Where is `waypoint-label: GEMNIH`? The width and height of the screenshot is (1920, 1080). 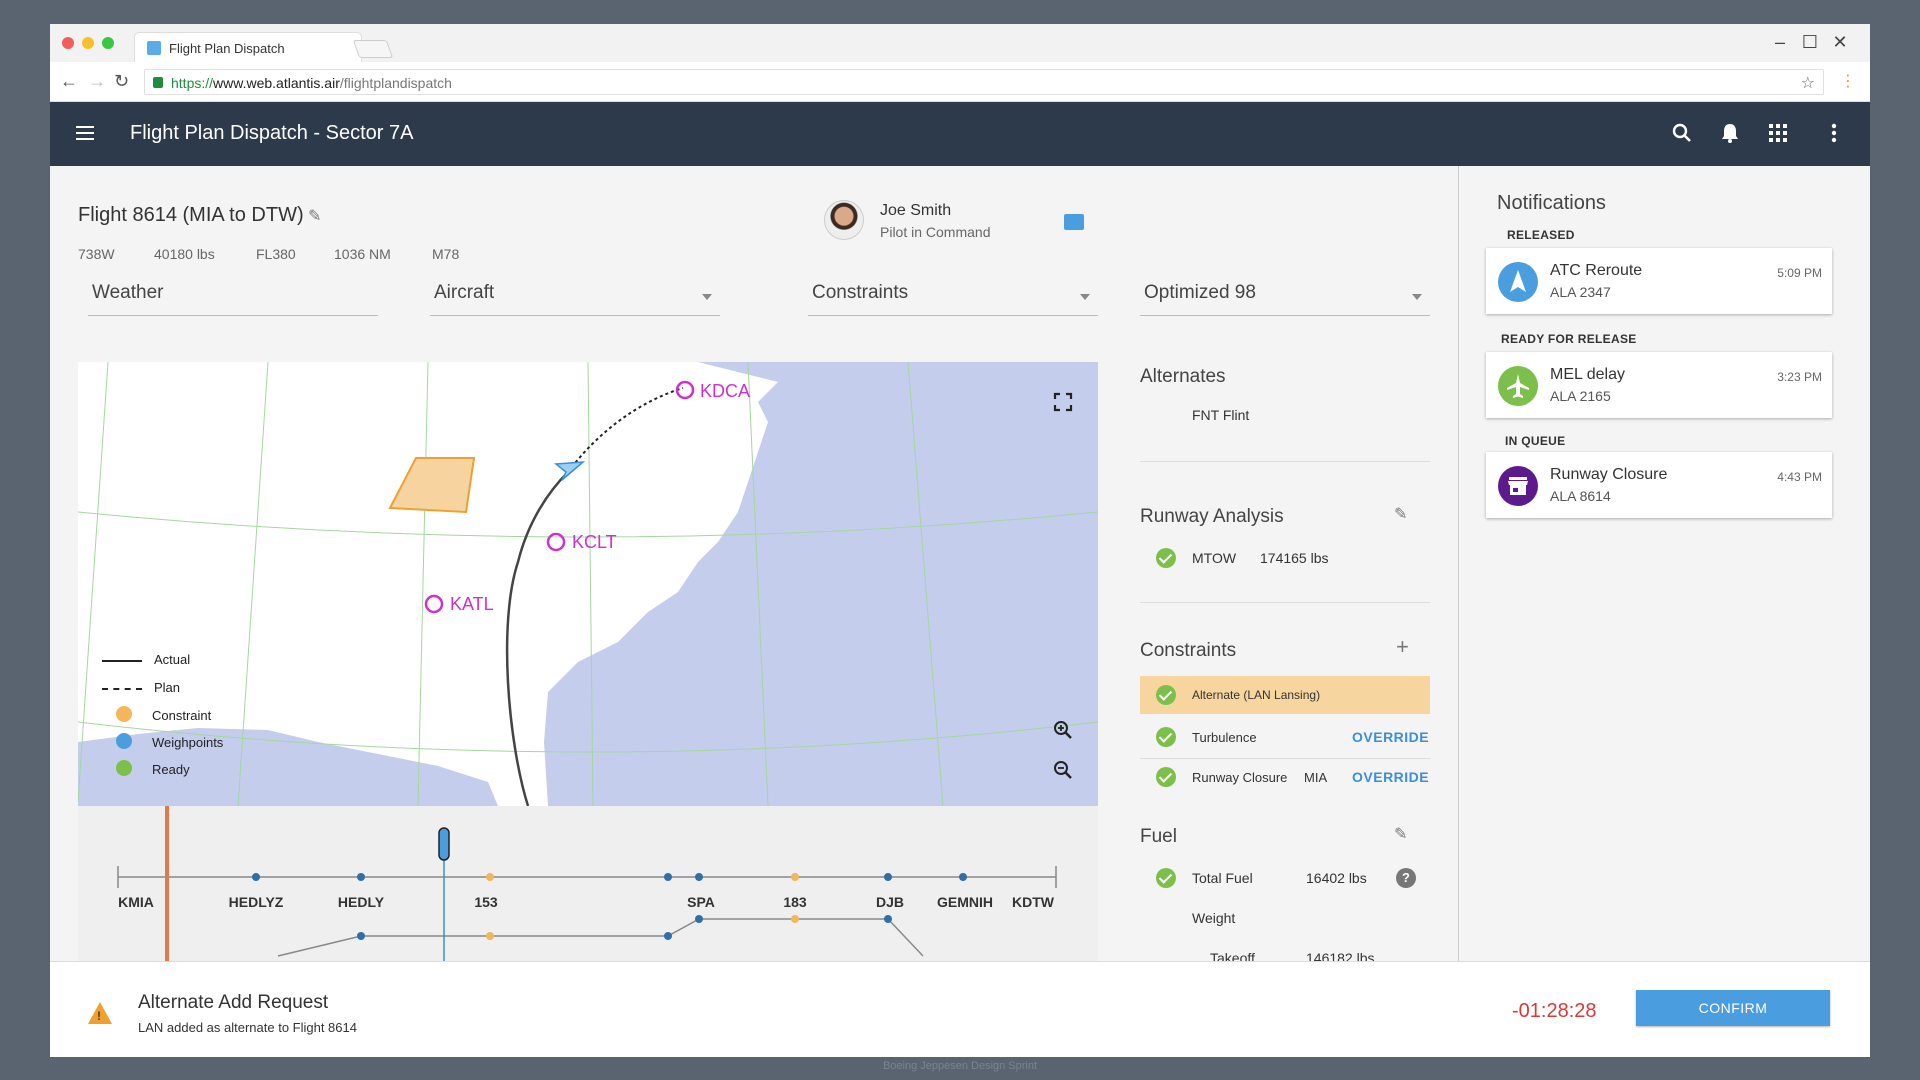 waypoint-label: GEMNIH is located at coordinates (965, 902).